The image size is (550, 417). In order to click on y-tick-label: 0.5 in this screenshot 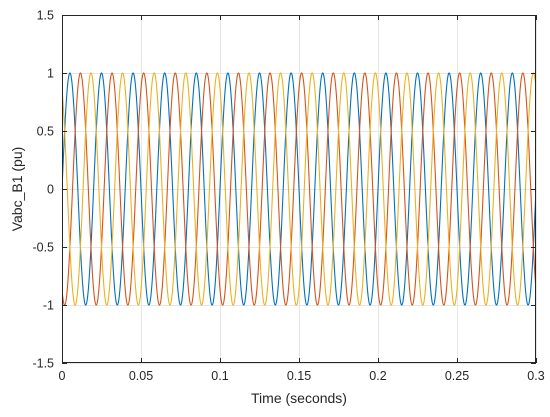, I will do `click(45, 132)`.